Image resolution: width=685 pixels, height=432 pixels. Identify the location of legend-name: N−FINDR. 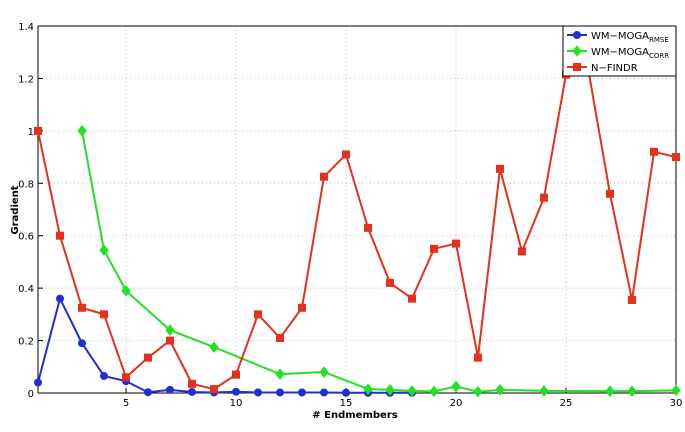
(614, 68).